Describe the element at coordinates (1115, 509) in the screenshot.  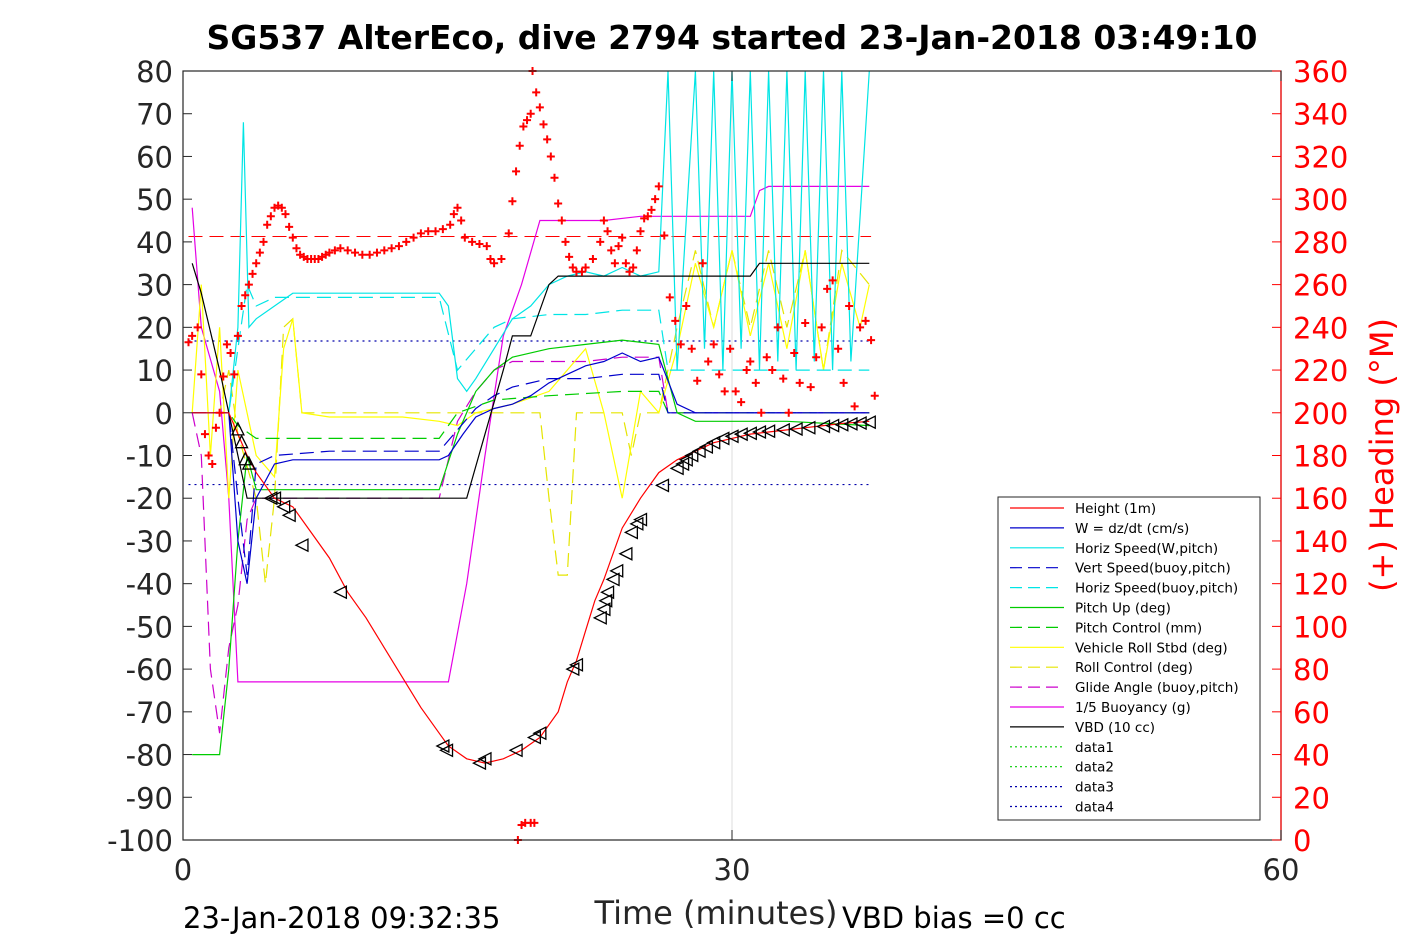
I see `legend-label: Height (1m)` at that location.